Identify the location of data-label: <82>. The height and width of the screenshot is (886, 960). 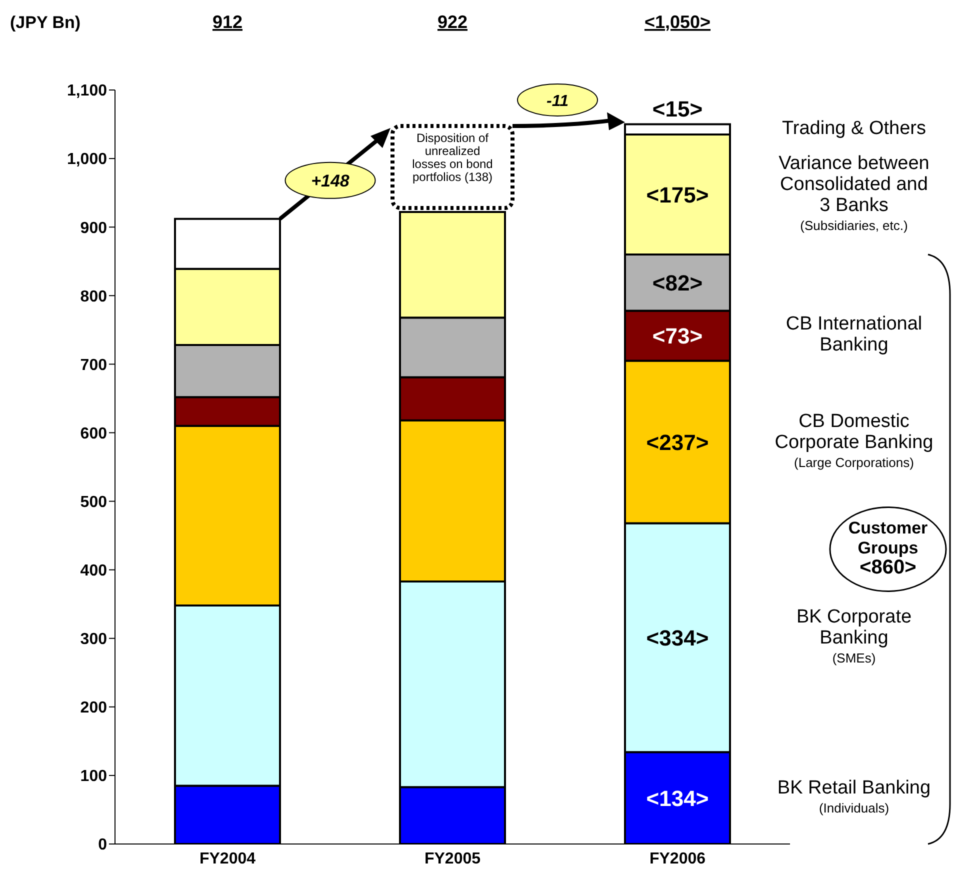
(677, 283).